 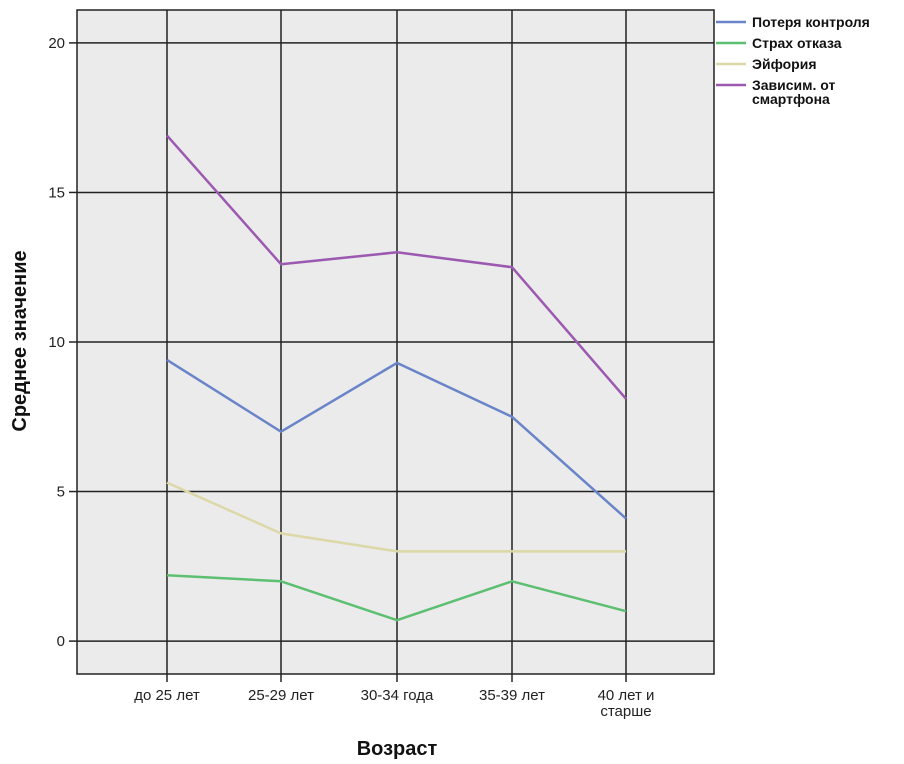 I want to click on y-tick-label: 0, so click(x=61, y=641).